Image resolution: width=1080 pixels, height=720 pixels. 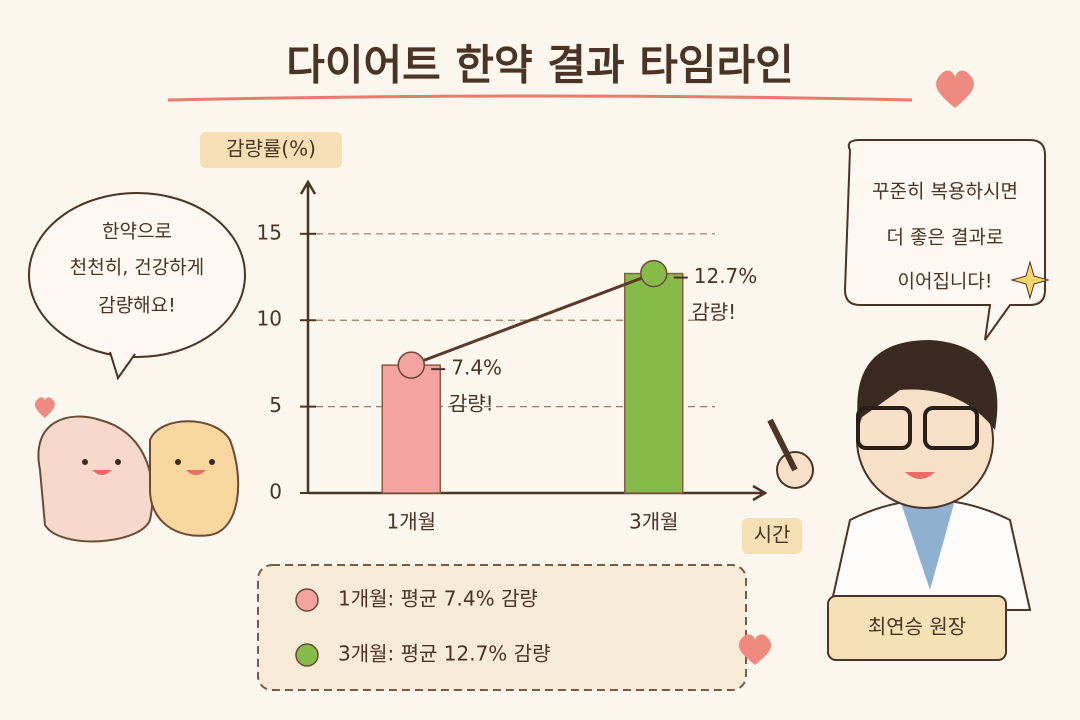 I want to click on x-label-bg, so click(x=772, y=536).